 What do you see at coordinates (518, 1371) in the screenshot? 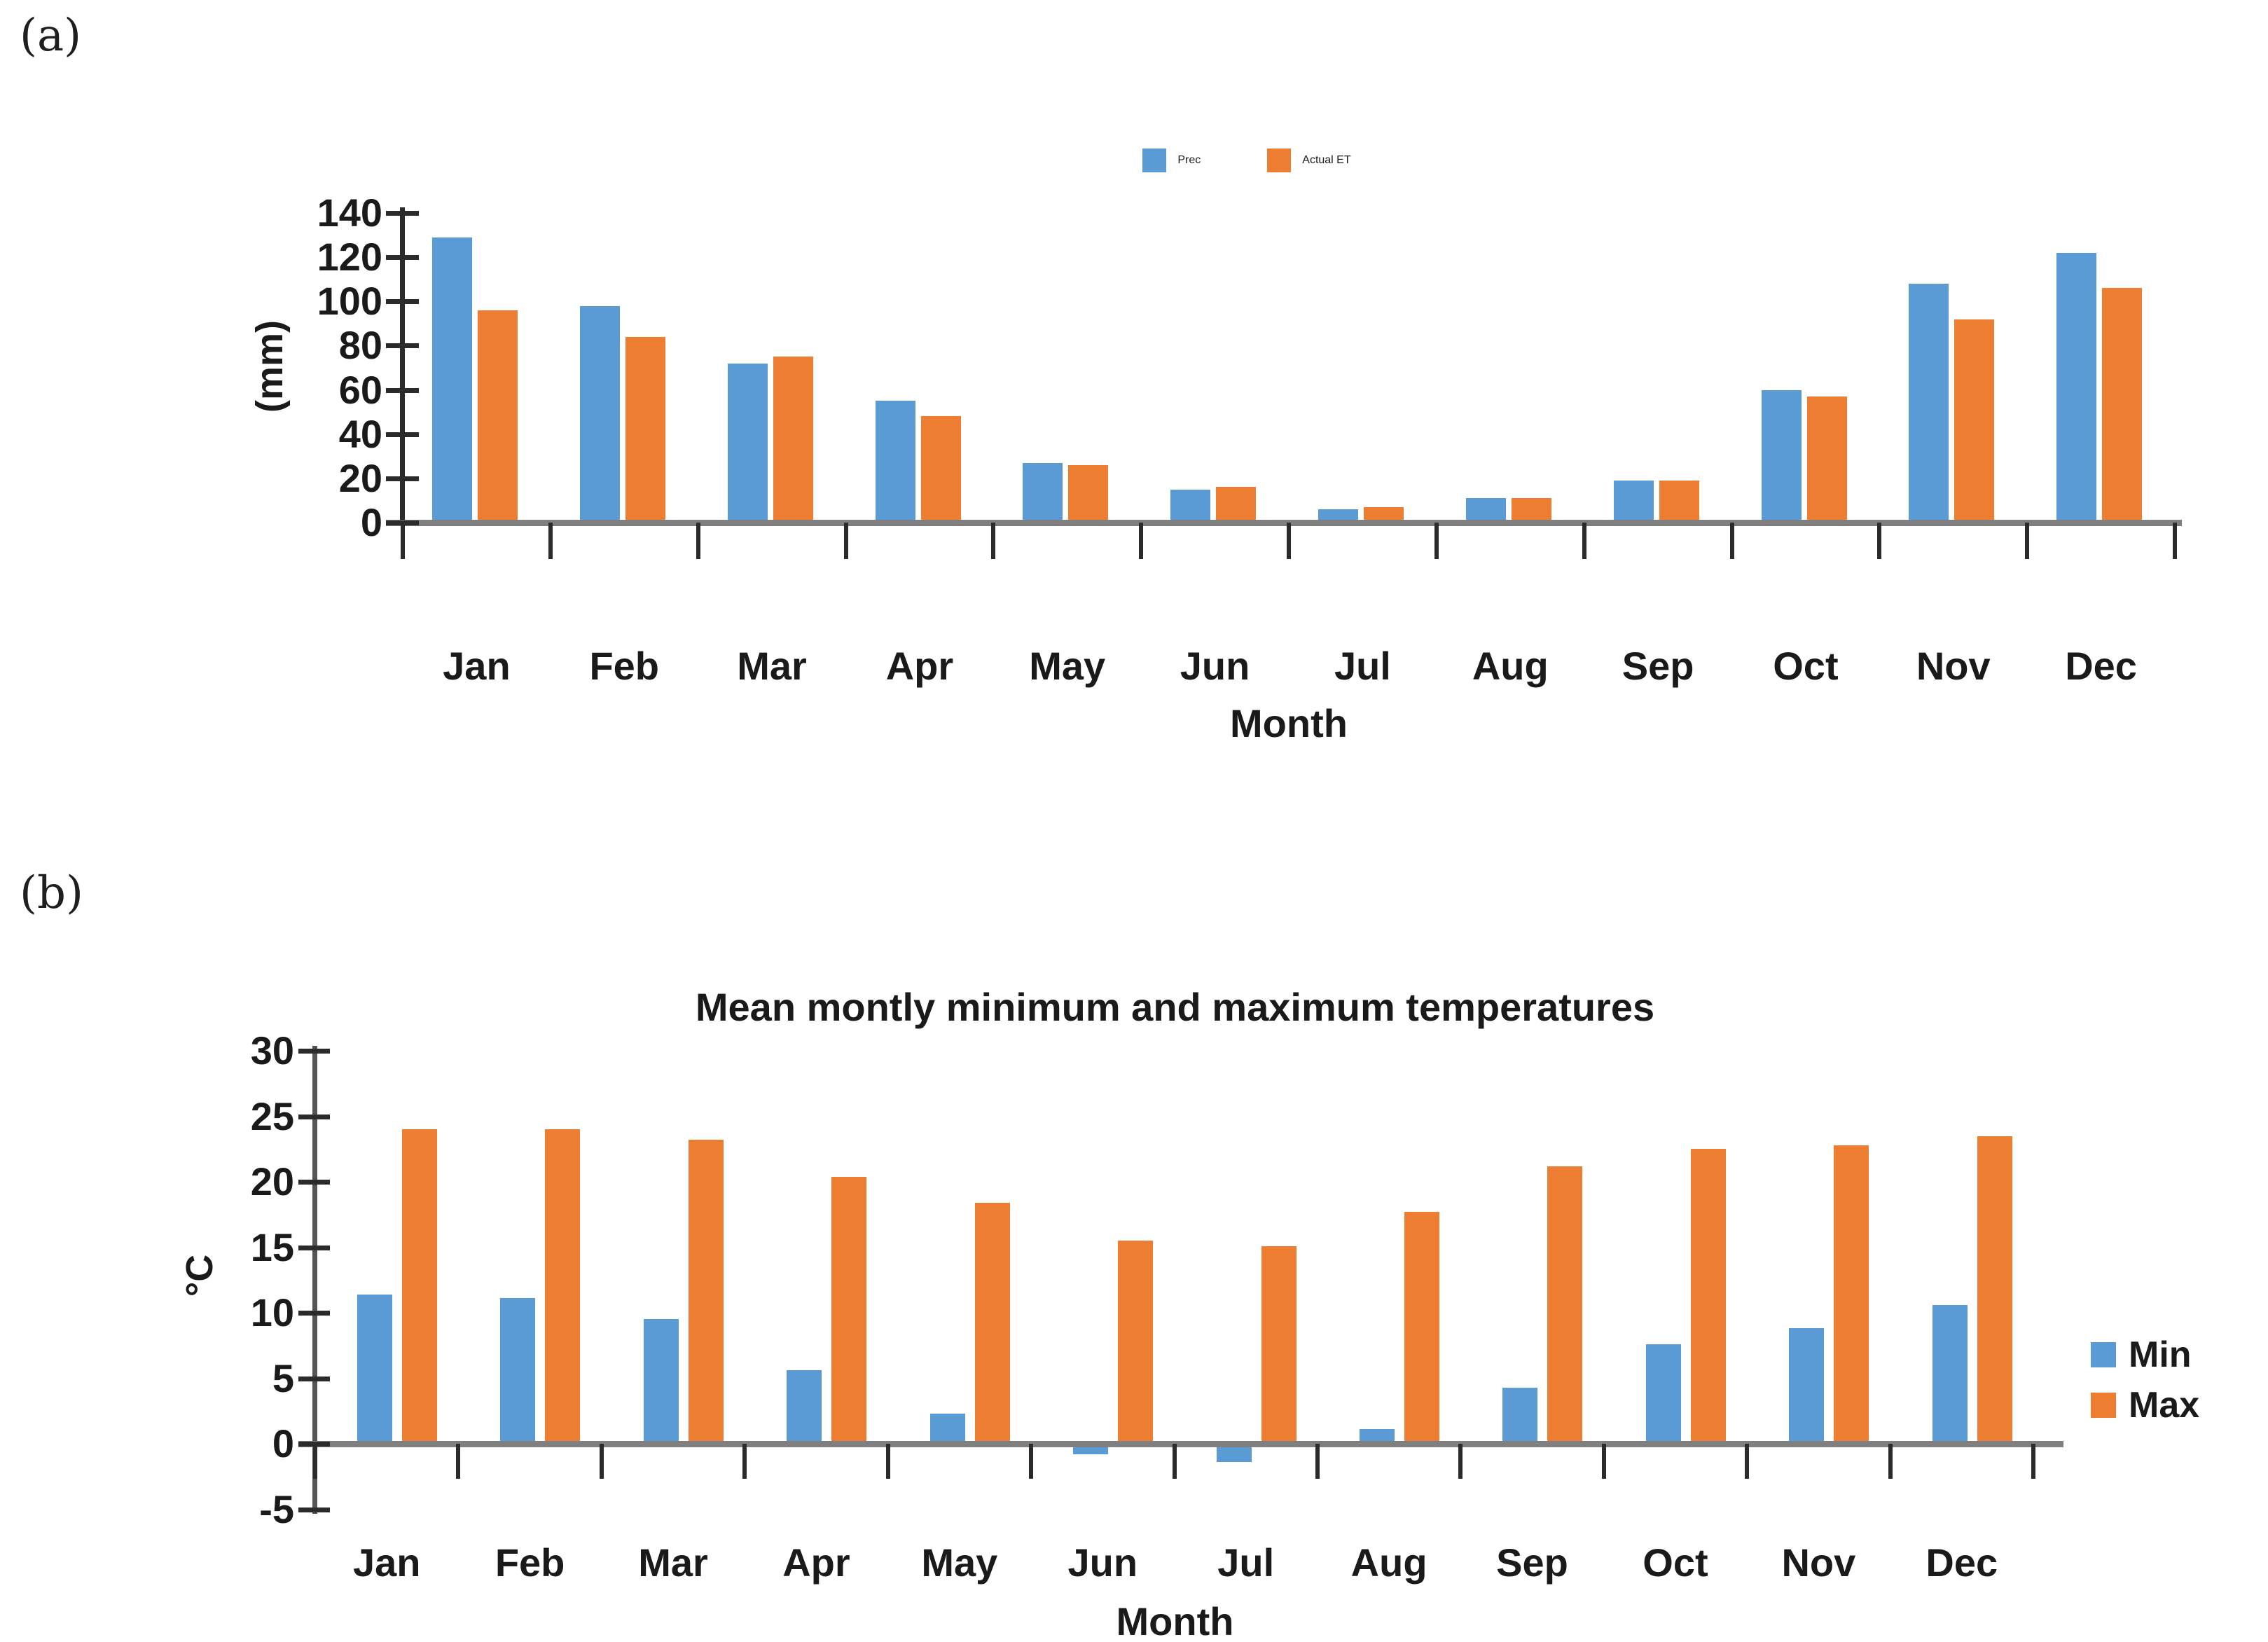
I see `bar-min-feb` at bounding box center [518, 1371].